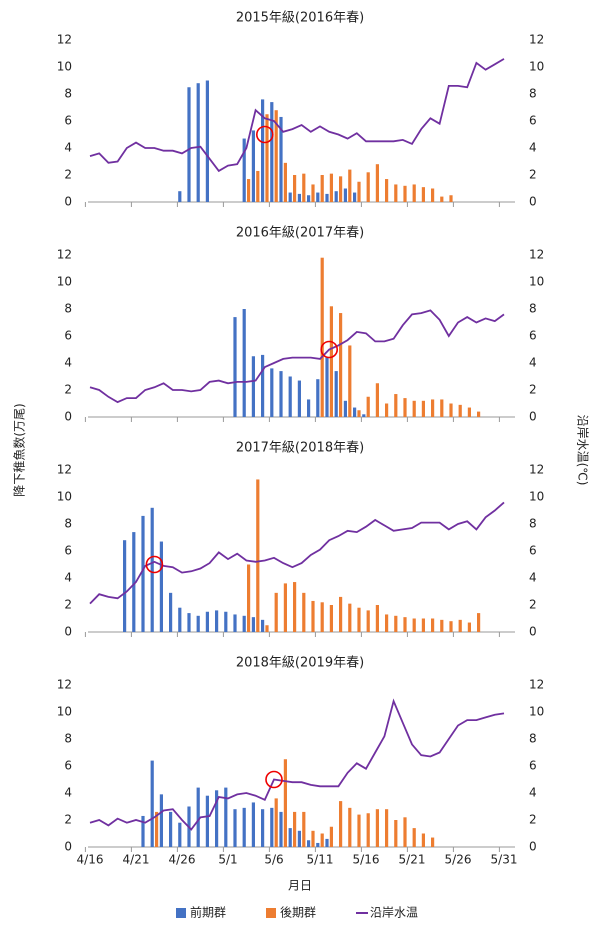  Describe the element at coordinates (271, 913) in the screenshot. I see `legend-swatch` at that location.